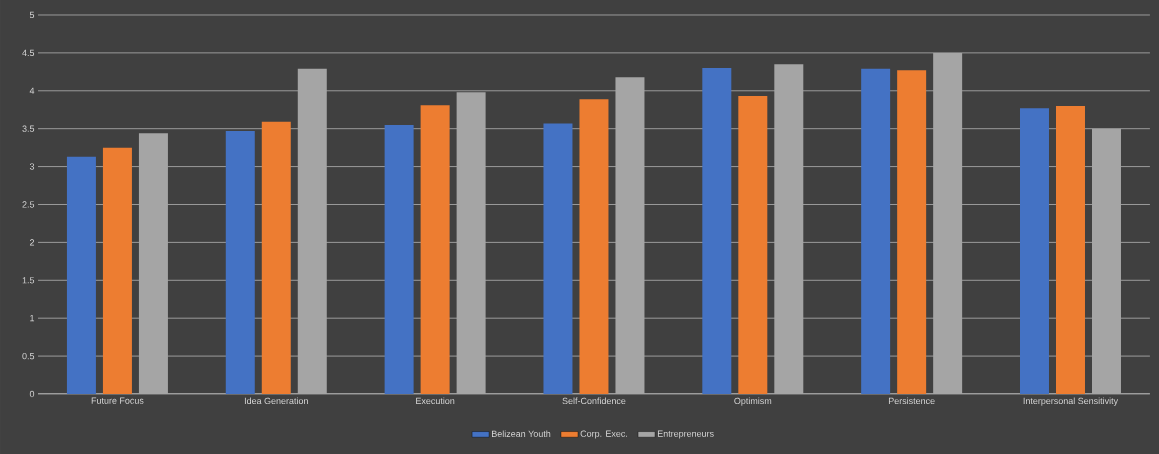 The image size is (1159, 454). What do you see at coordinates (594, 401) in the screenshot?
I see `x-tick-label: Self-Confidence` at bounding box center [594, 401].